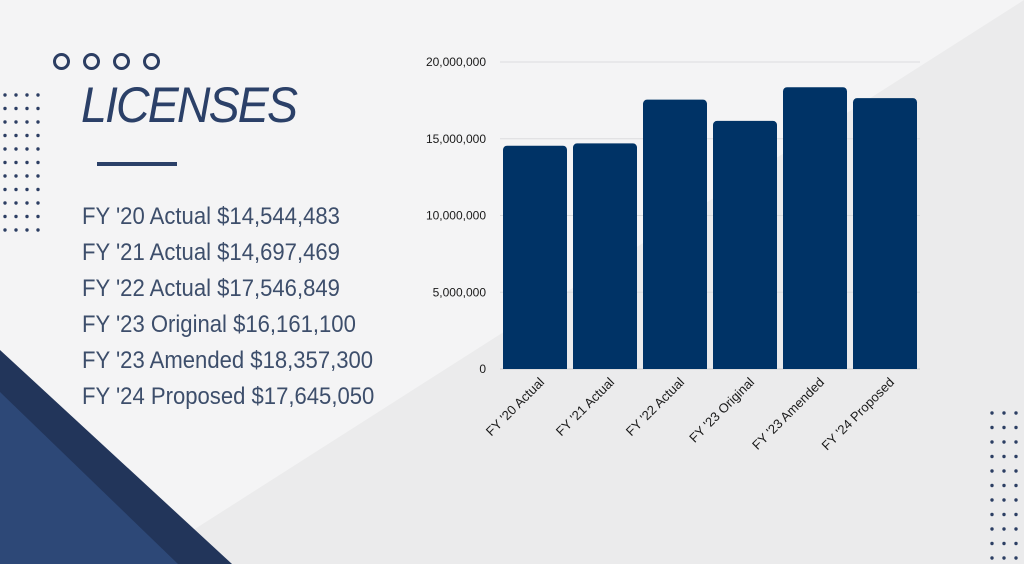 The image size is (1024, 564). I want to click on y-tick-label: 5,000,000, so click(460, 292).